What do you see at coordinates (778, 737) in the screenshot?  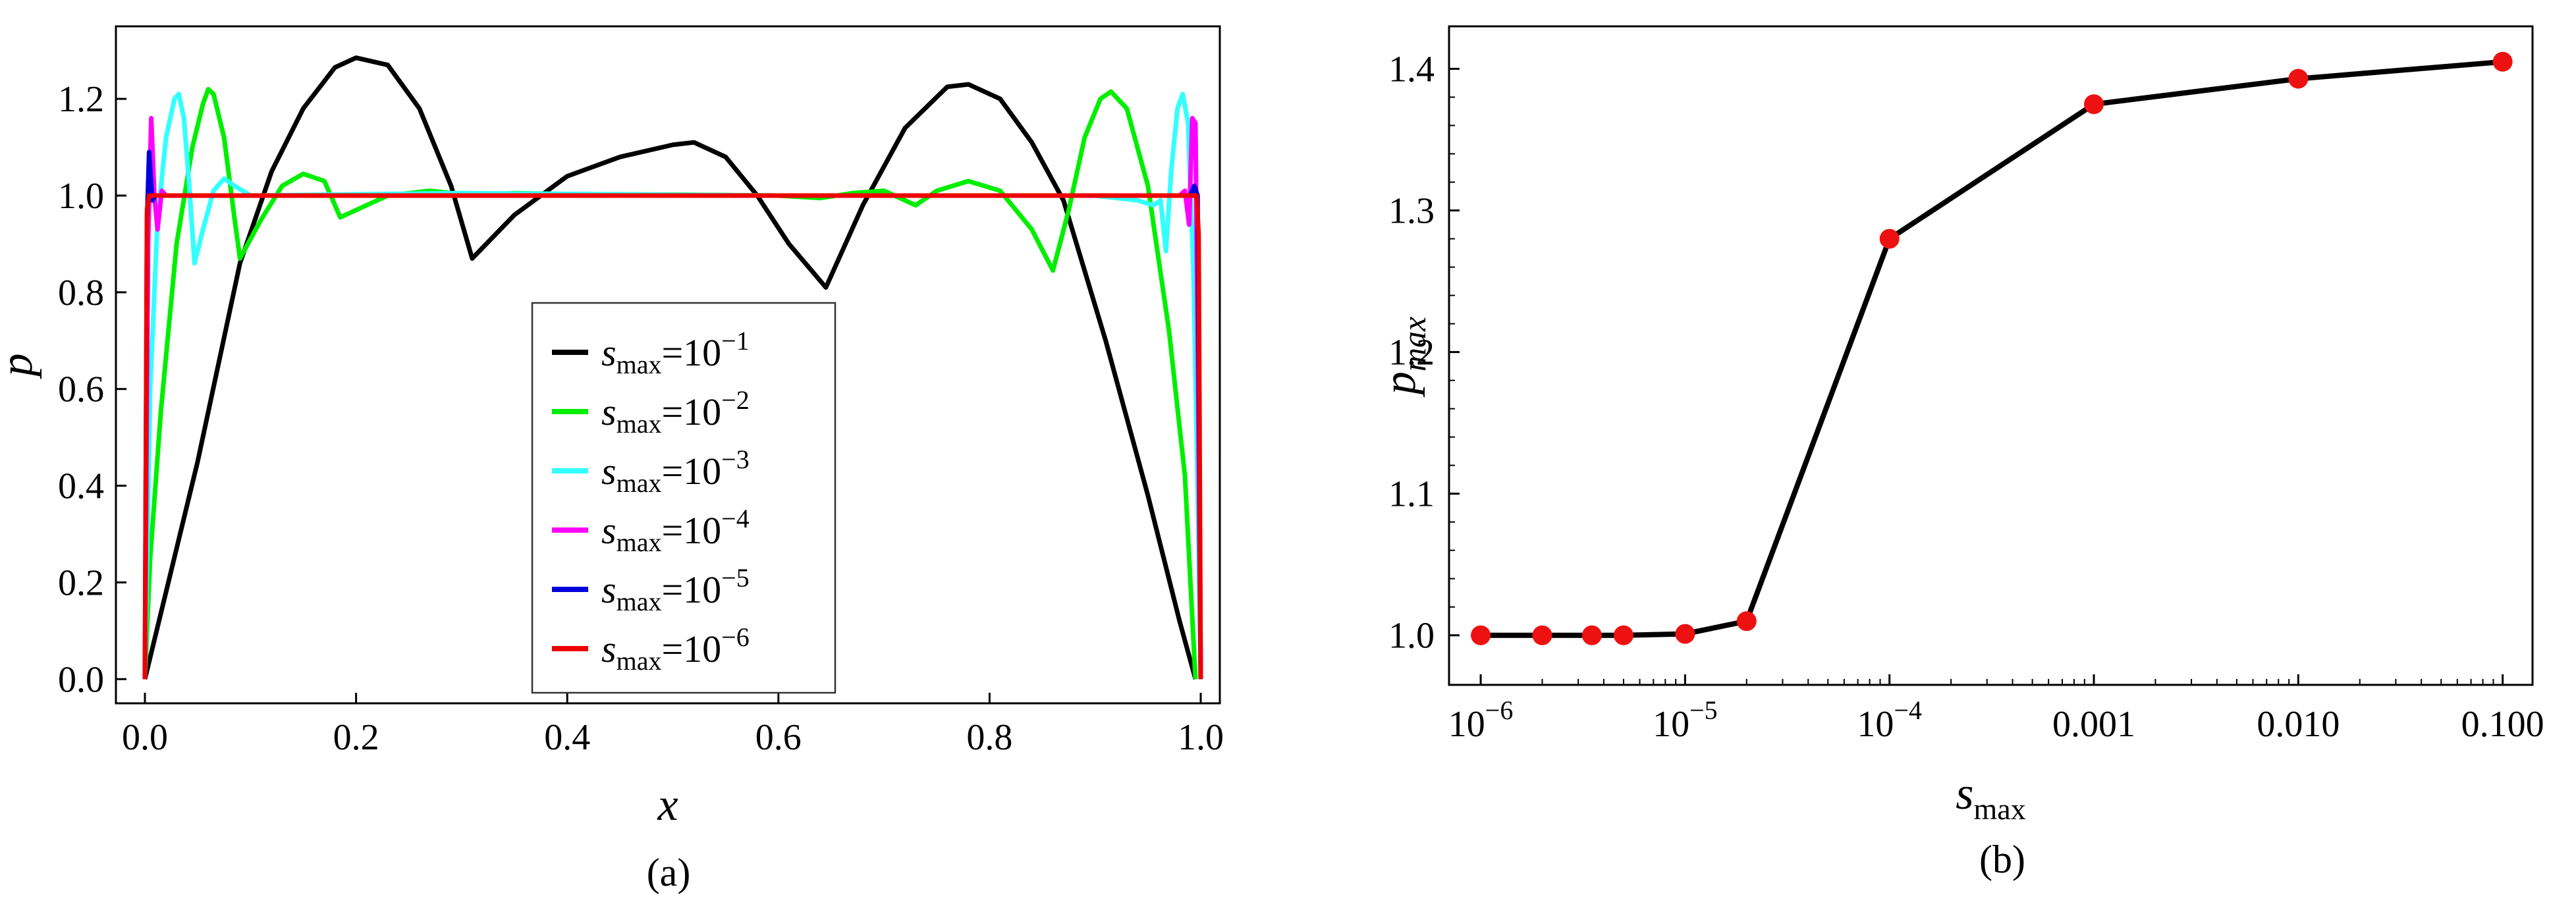 I see `panel-a-x-tick-label-3: 0.6` at bounding box center [778, 737].